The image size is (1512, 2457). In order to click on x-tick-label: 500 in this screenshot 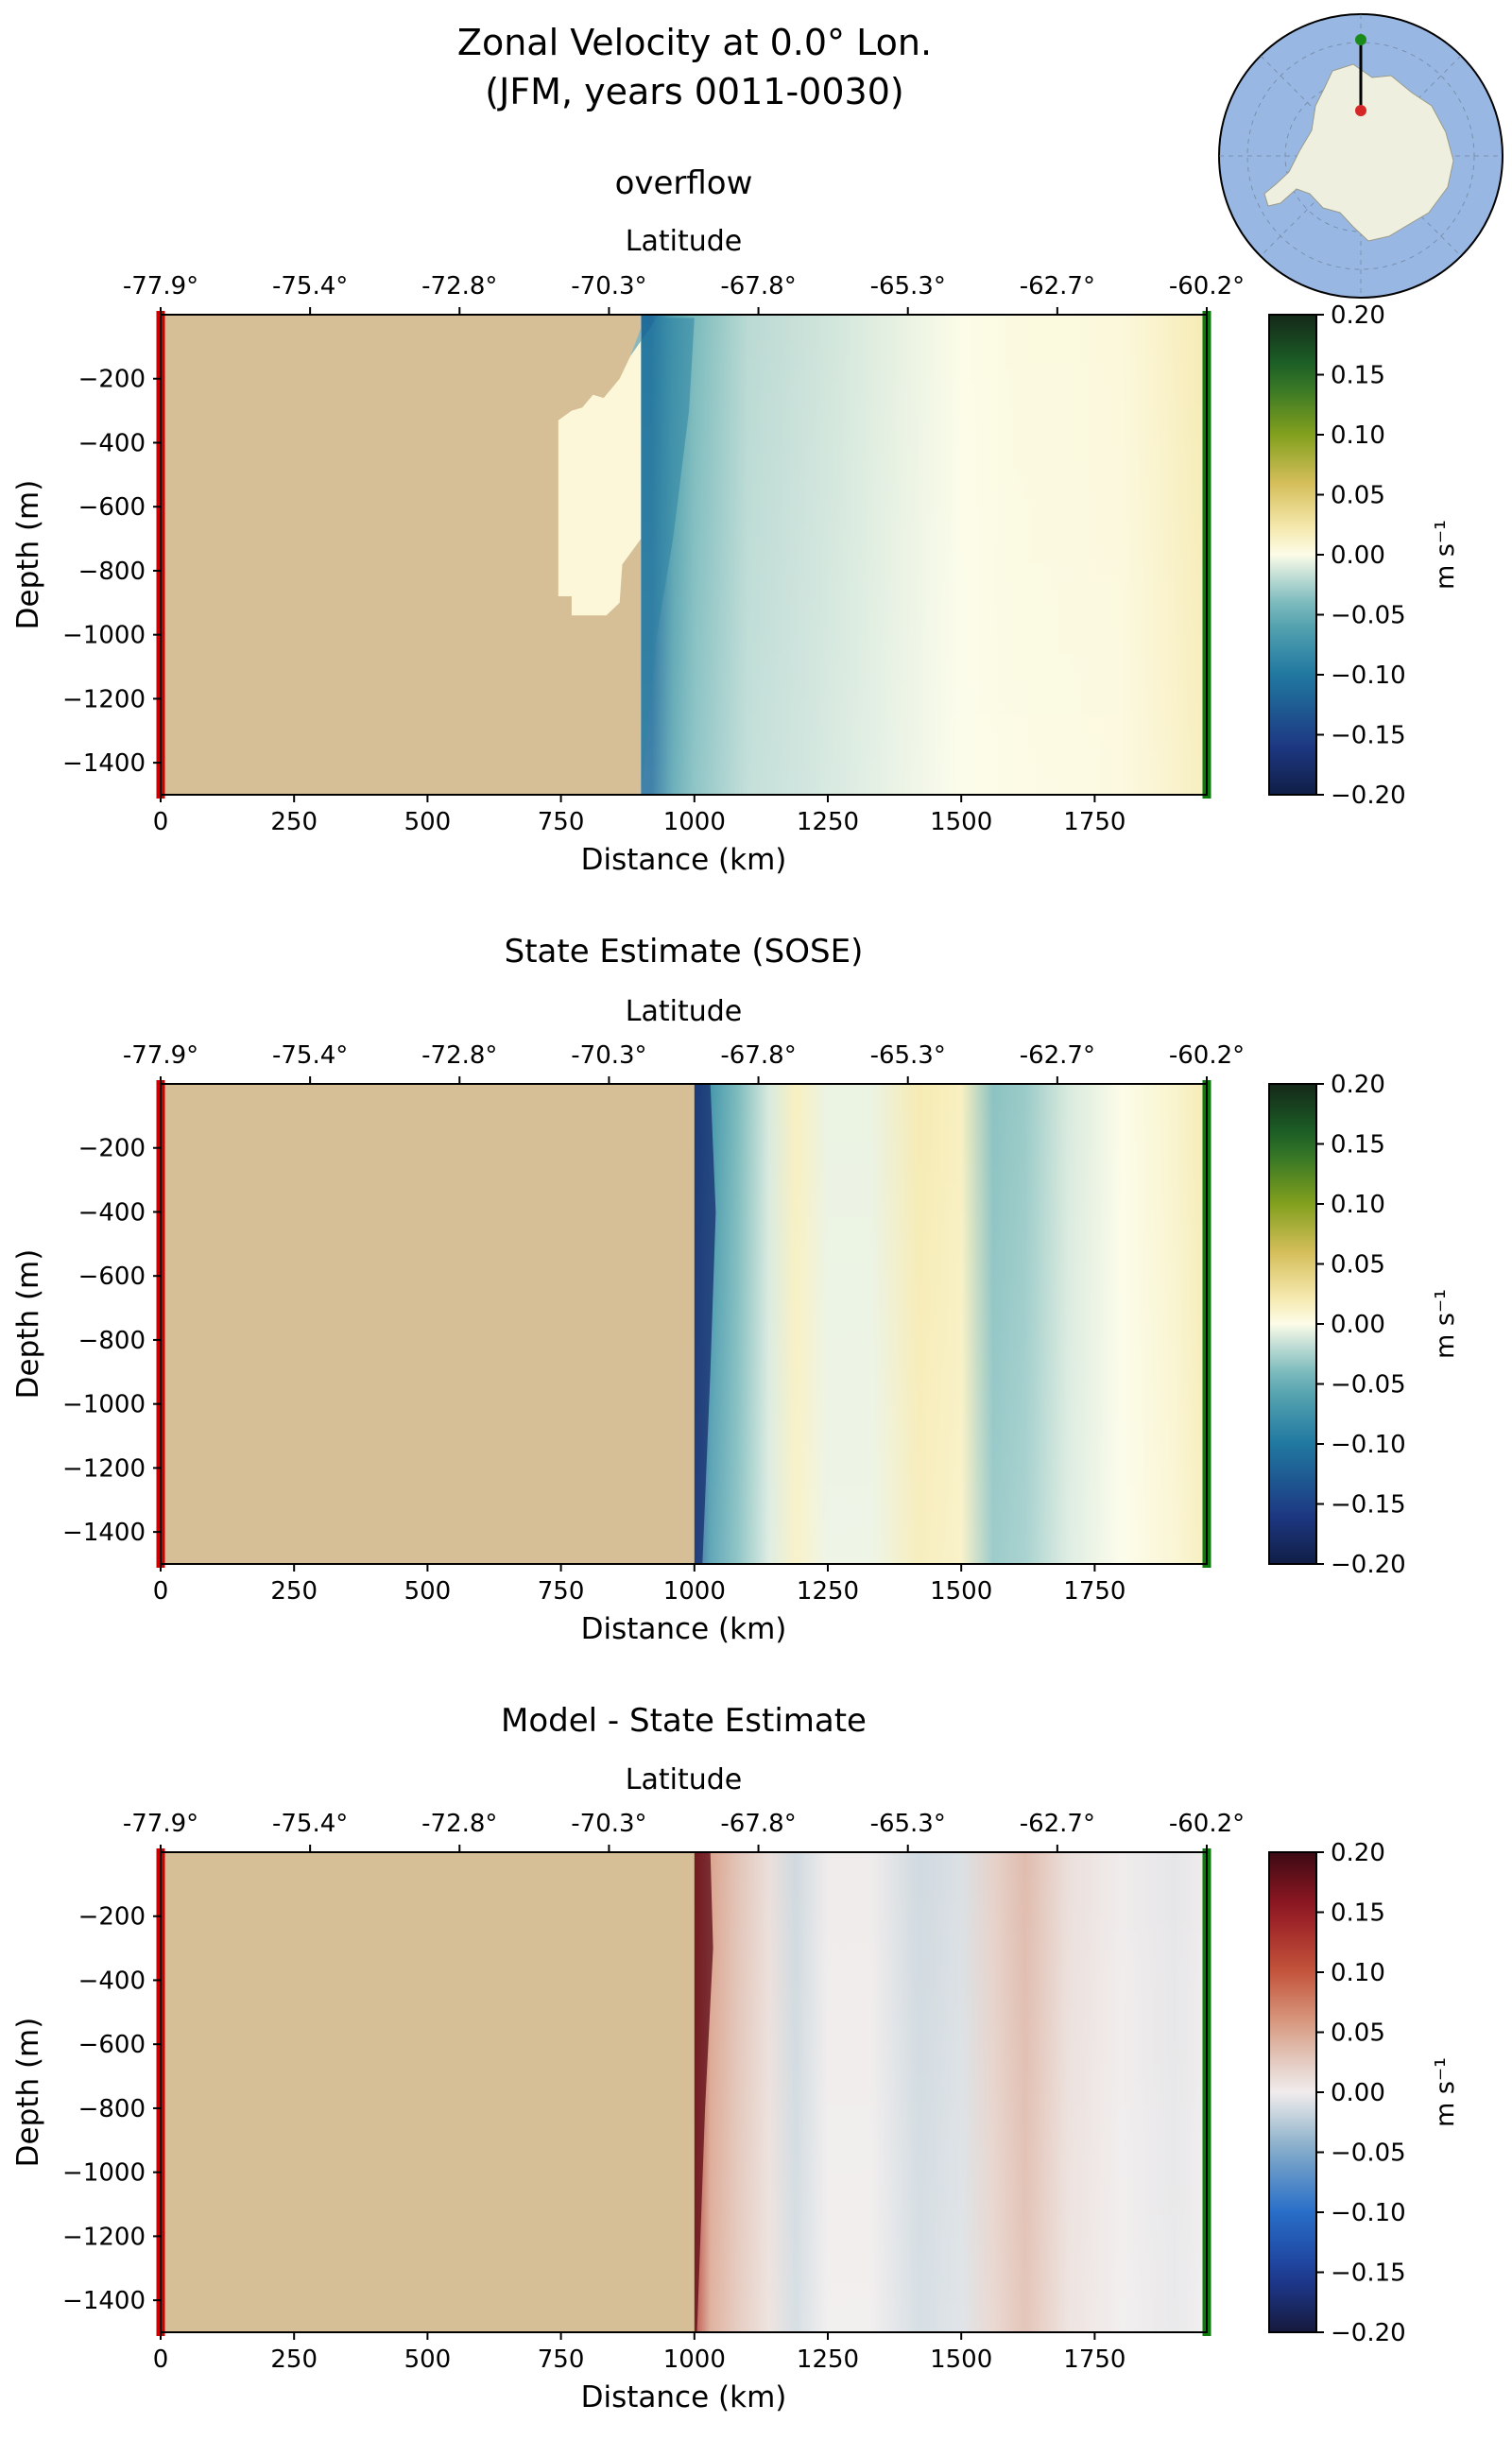, I will do `click(428, 822)`.